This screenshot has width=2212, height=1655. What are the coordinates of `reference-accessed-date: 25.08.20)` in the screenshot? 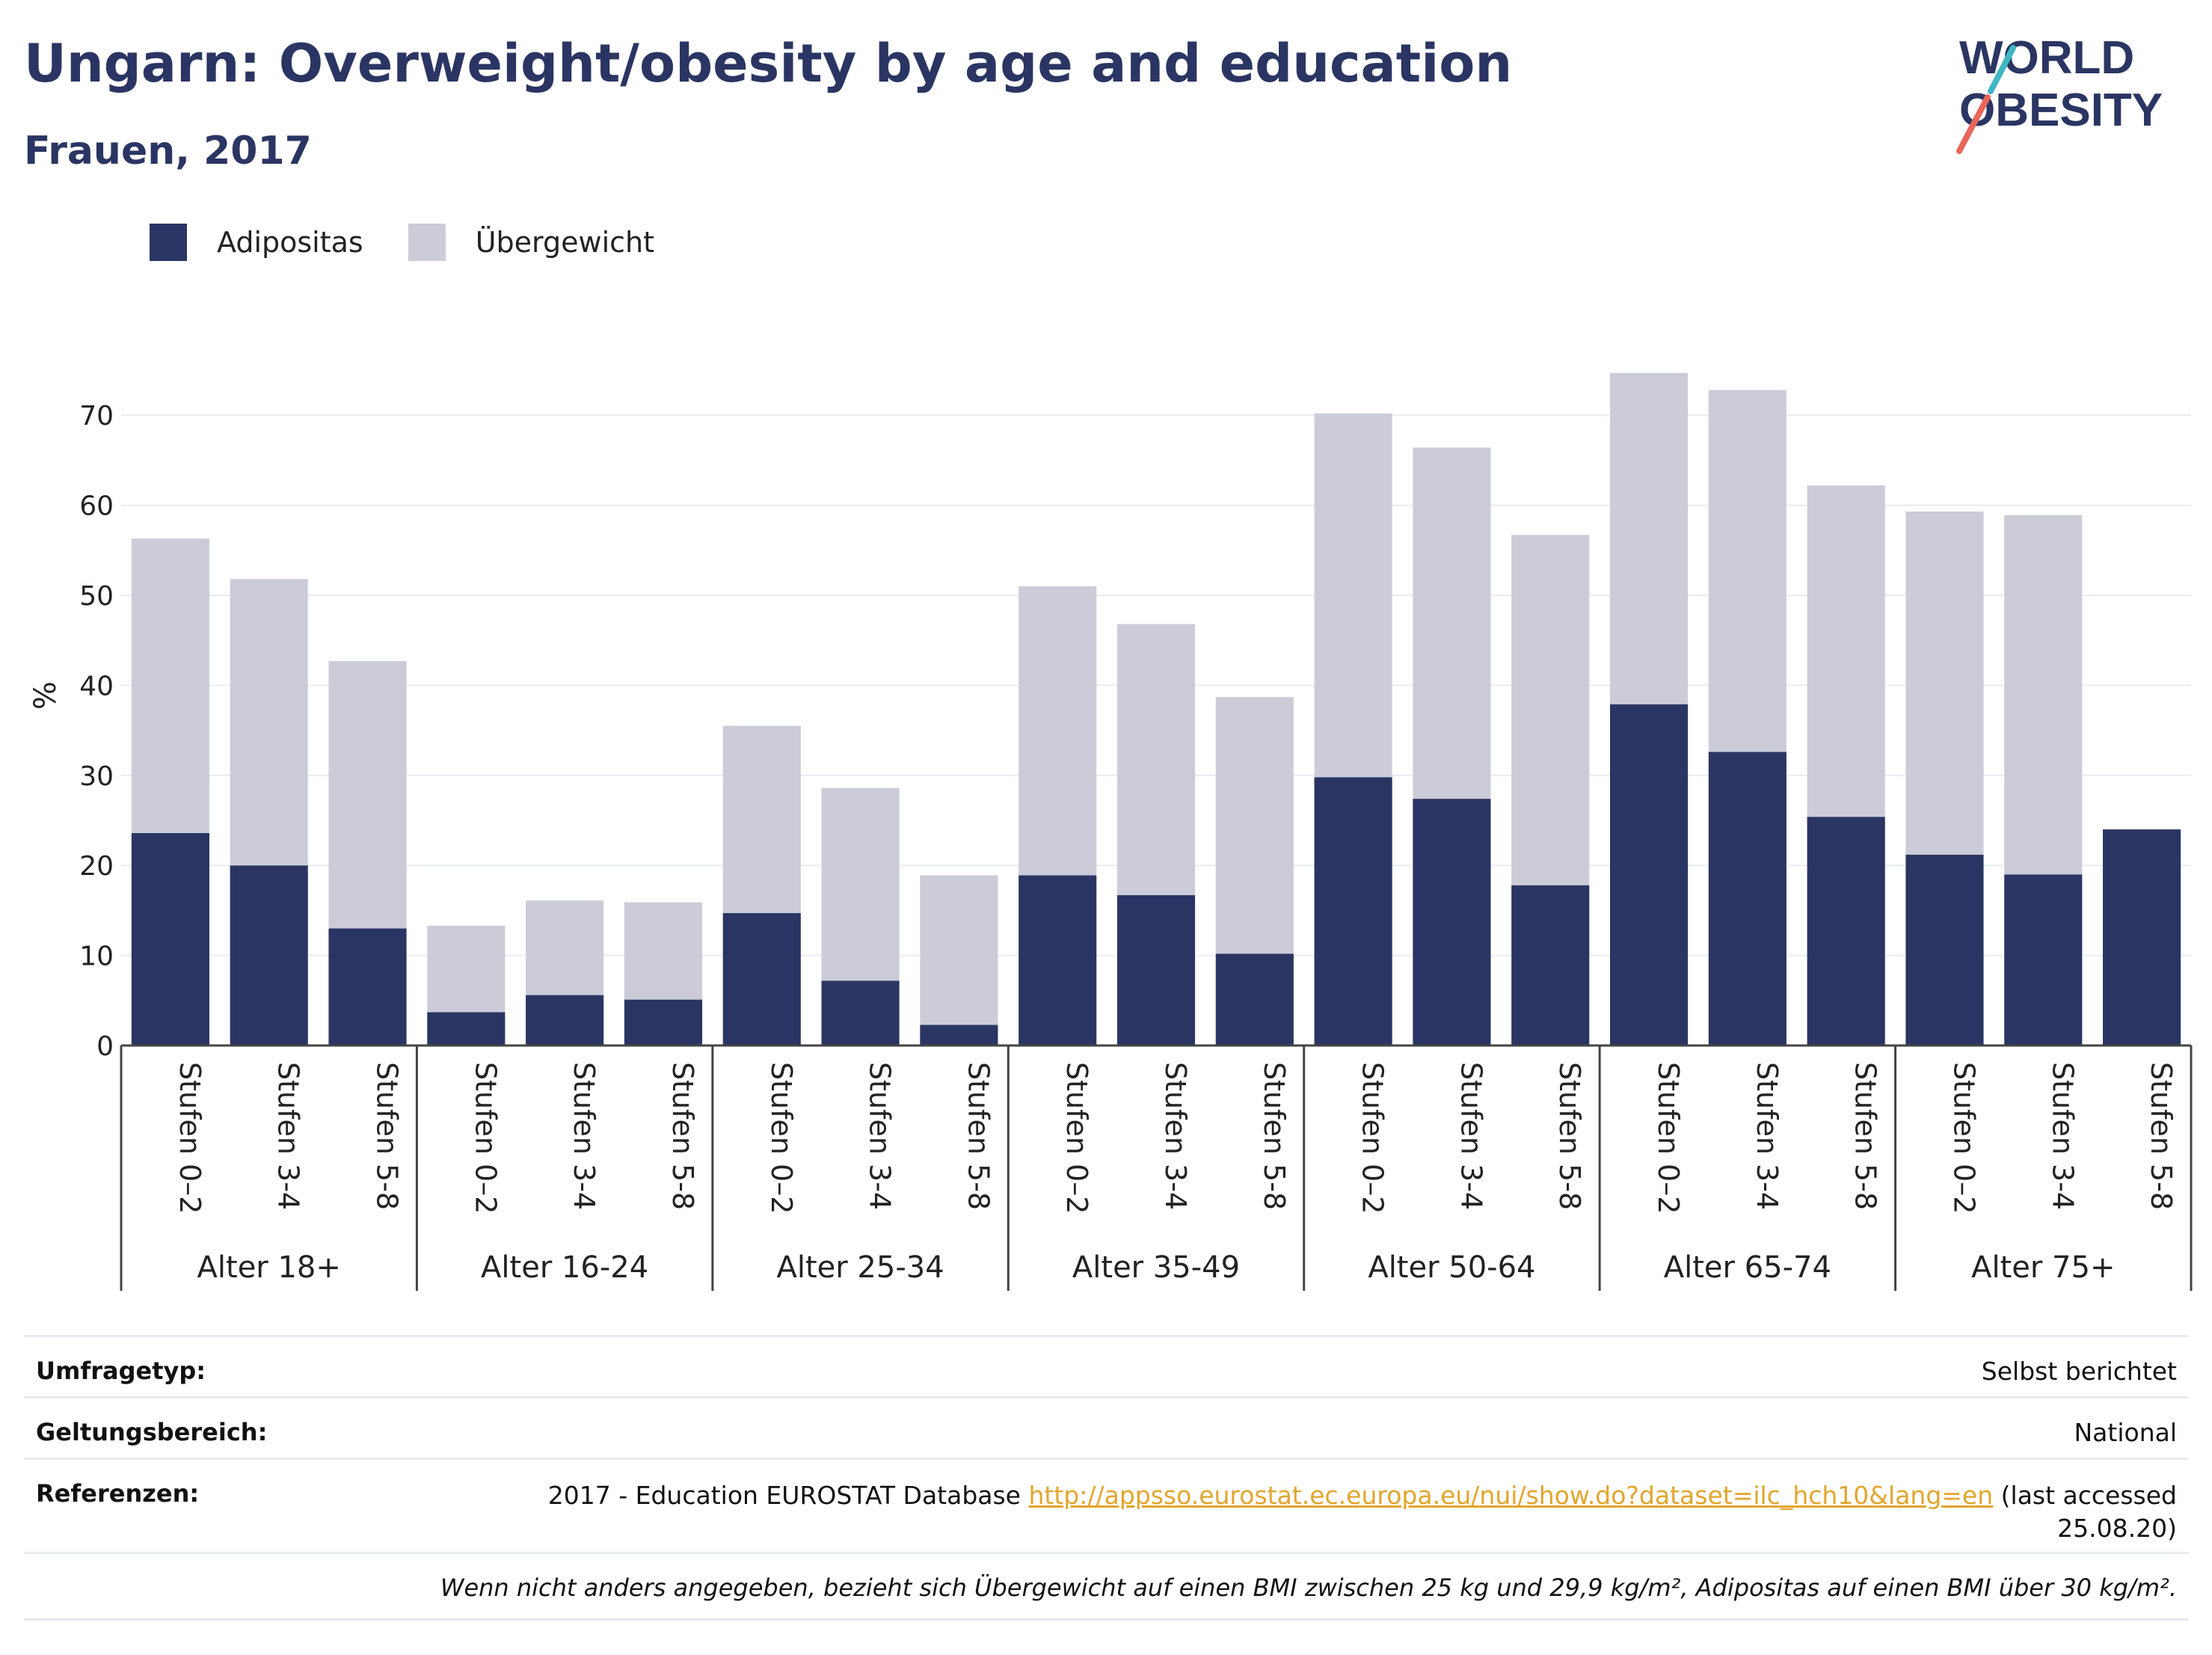 It's located at (2117, 1528).